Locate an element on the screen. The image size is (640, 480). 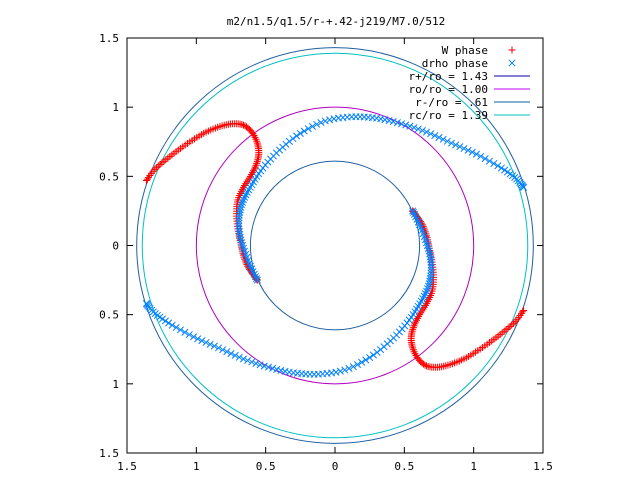
y-tick-label-5: 1 is located at coordinates (115, 107).